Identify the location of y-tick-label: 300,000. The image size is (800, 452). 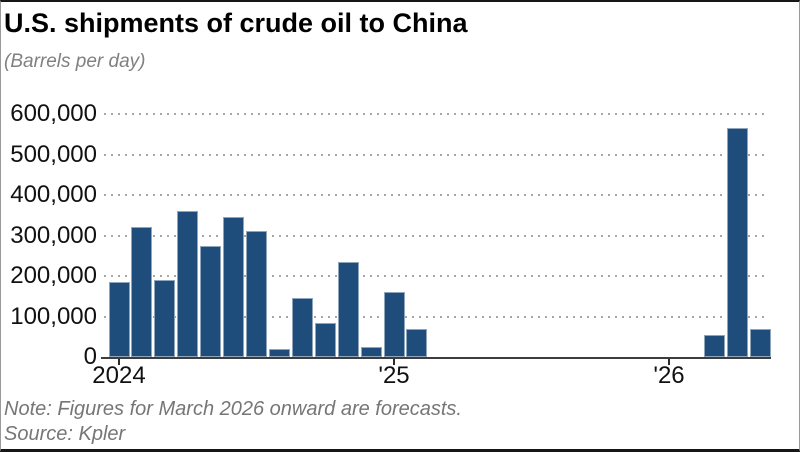
(53, 235).